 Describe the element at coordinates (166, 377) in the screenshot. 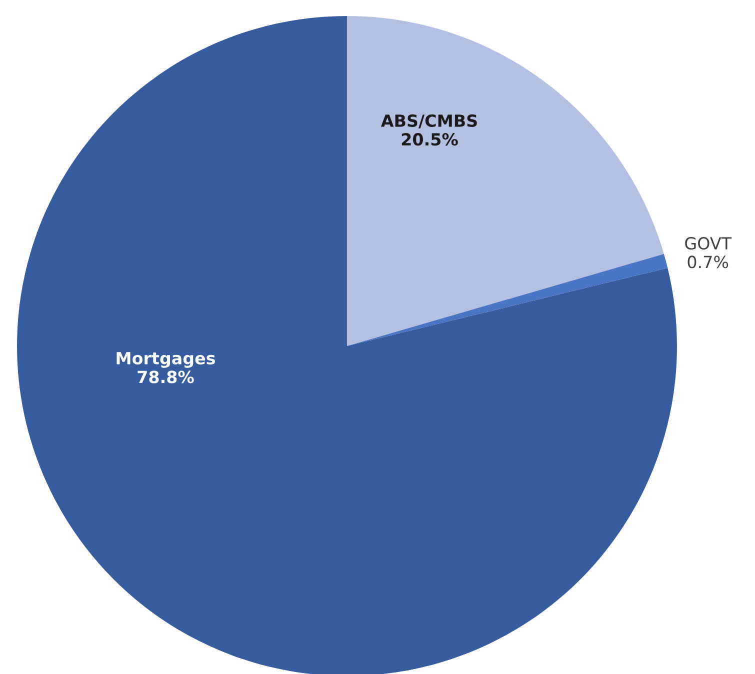

I see `data-label: 78.8%` at that location.